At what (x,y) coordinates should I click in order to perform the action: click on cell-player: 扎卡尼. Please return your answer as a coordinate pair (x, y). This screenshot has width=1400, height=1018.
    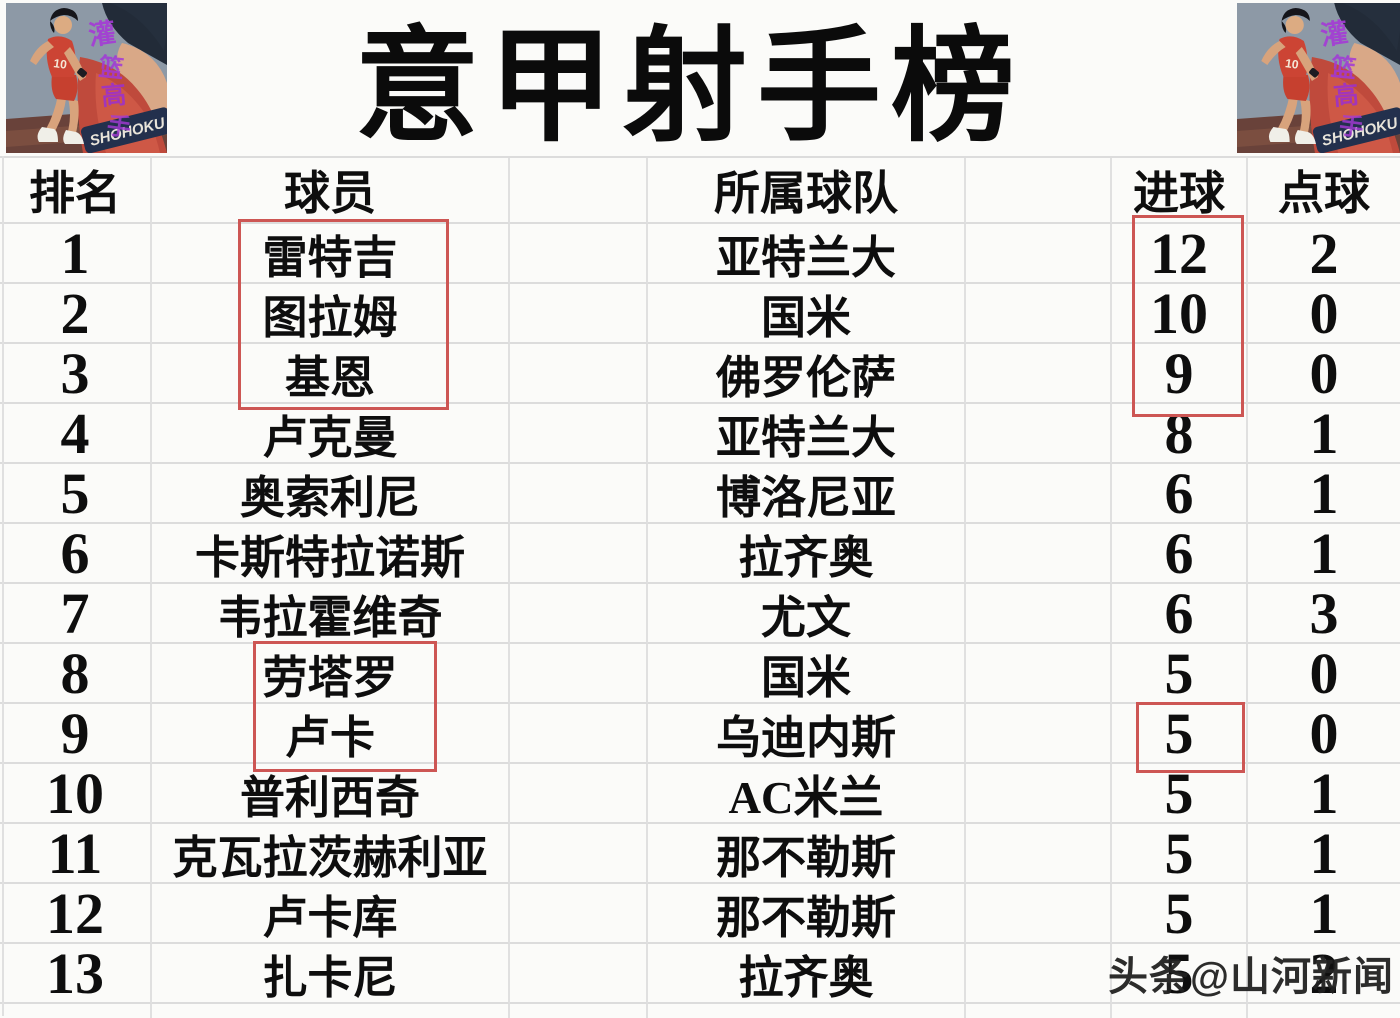
    Looking at the image, I should click on (331, 974).